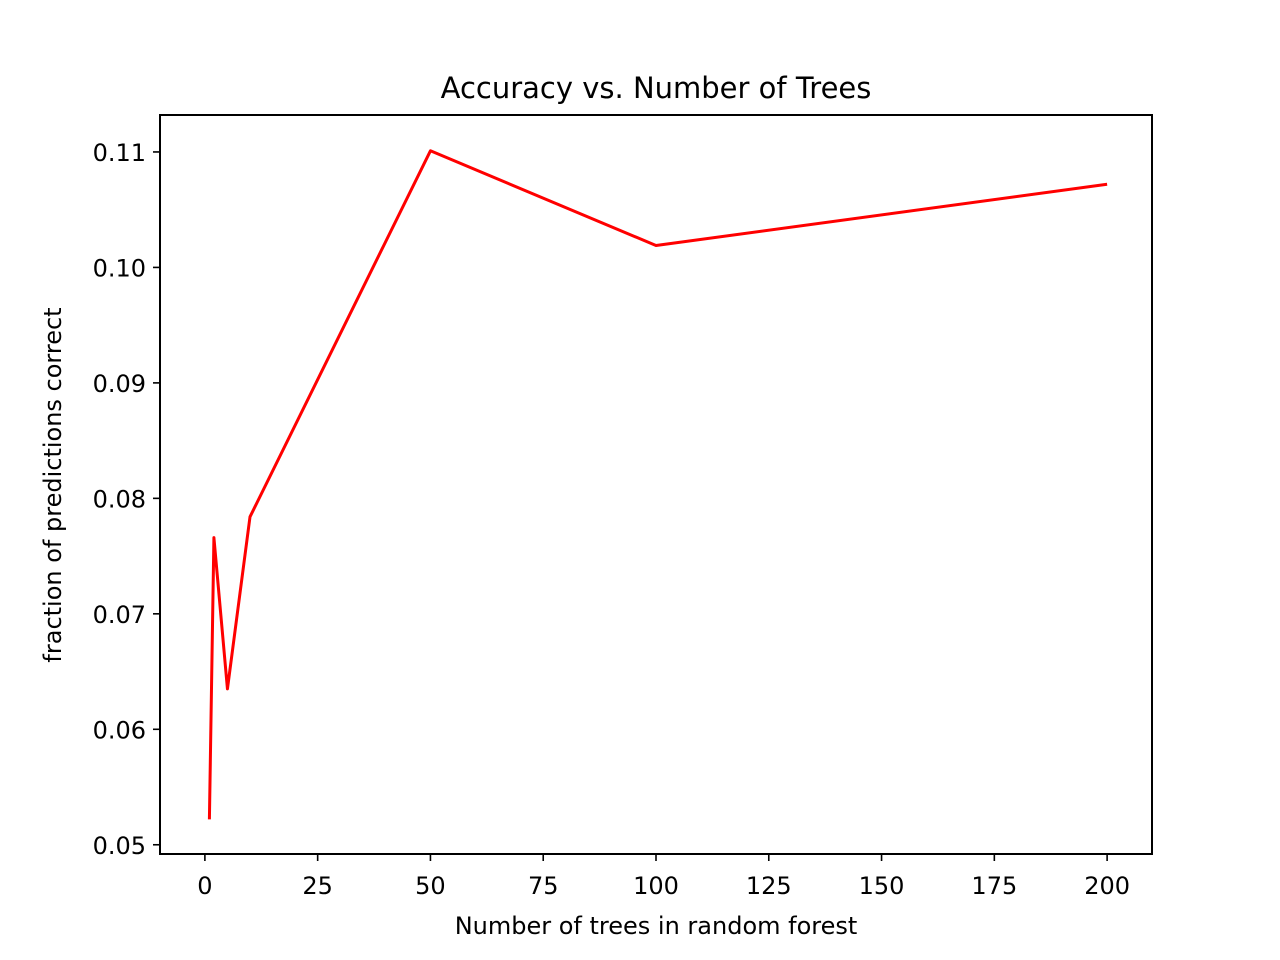 The height and width of the screenshot is (960, 1280). What do you see at coordinates (119, 268) in the screenshot?
I see `y-tick-label: 0.10` at bounding box center [119, 268].